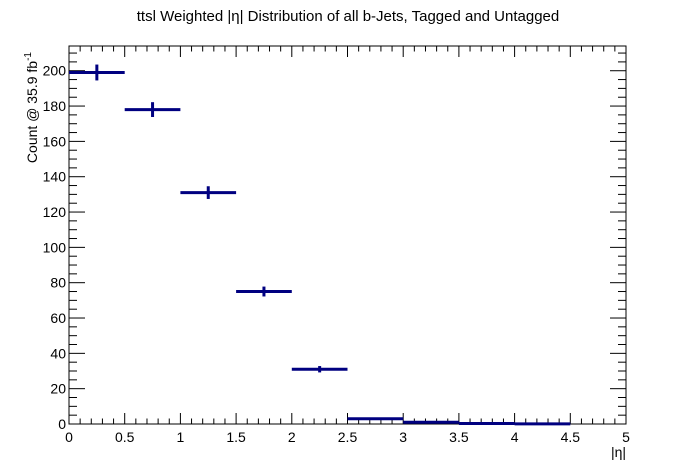 The image size is (696, 472). What do you see at coordinates (292, 437) in the screenshot?
I see `x-tick-label: 2` at bounding box center [292, 437].